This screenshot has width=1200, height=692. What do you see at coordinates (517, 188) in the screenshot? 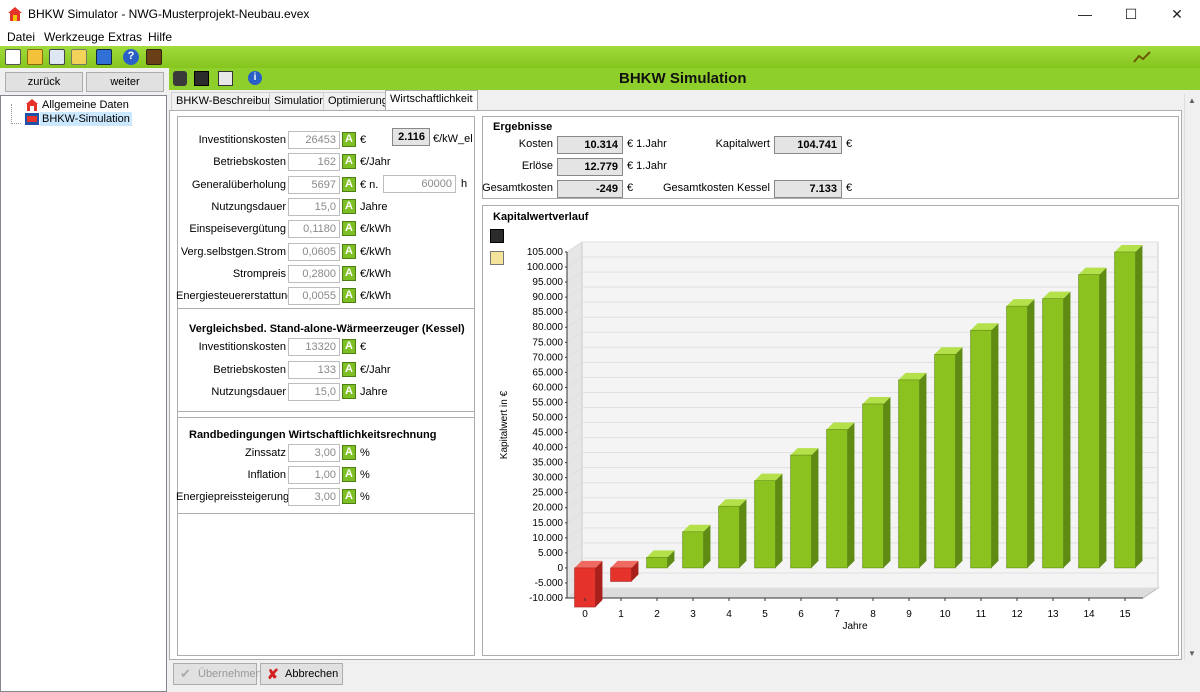
I see `gesamtkosten-label: Gesamtkosten` at bounding box center [517, 188].